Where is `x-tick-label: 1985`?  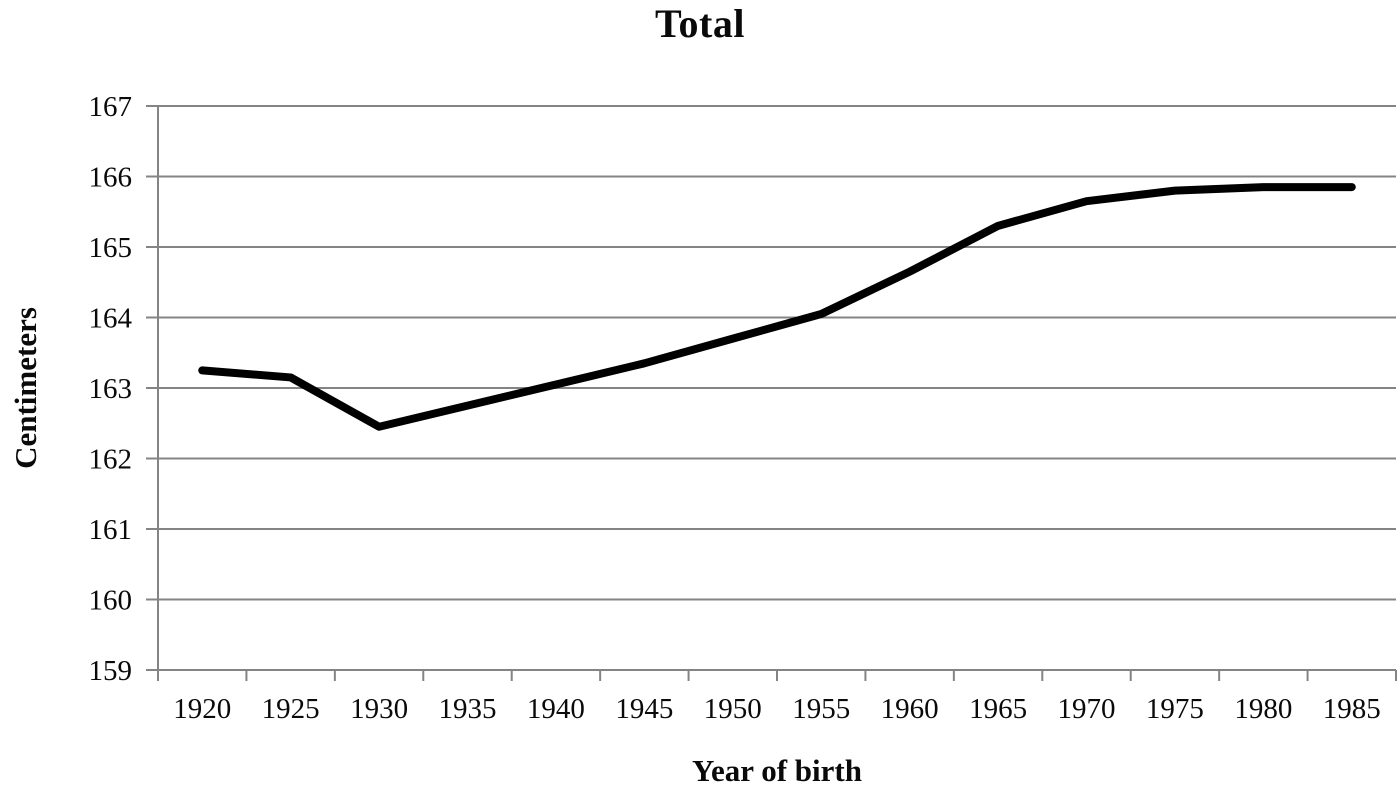 x-tick-label: 1985 is located at coordinates (1352, 709).